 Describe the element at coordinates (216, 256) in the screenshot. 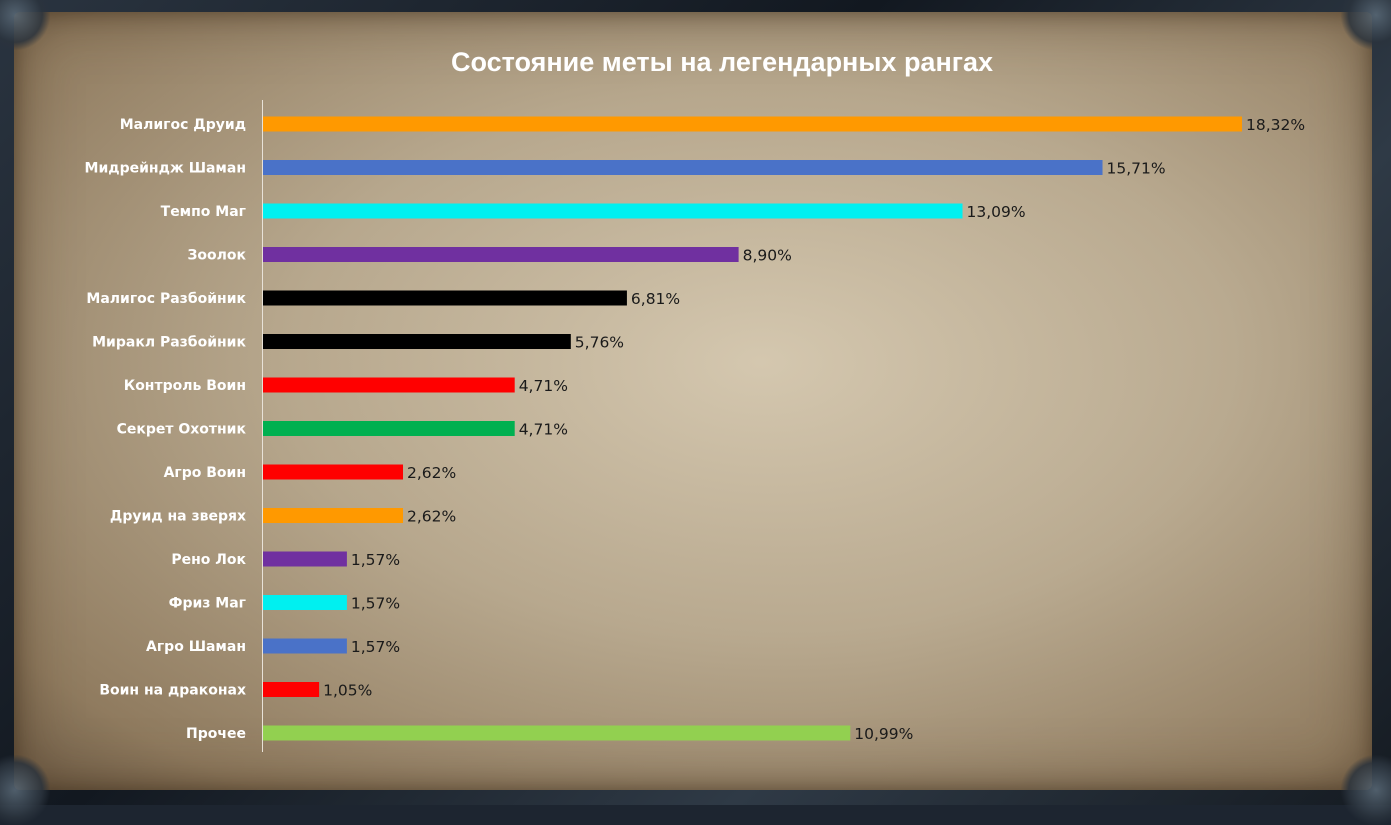

I see `category-label: Зоолок` at that location.